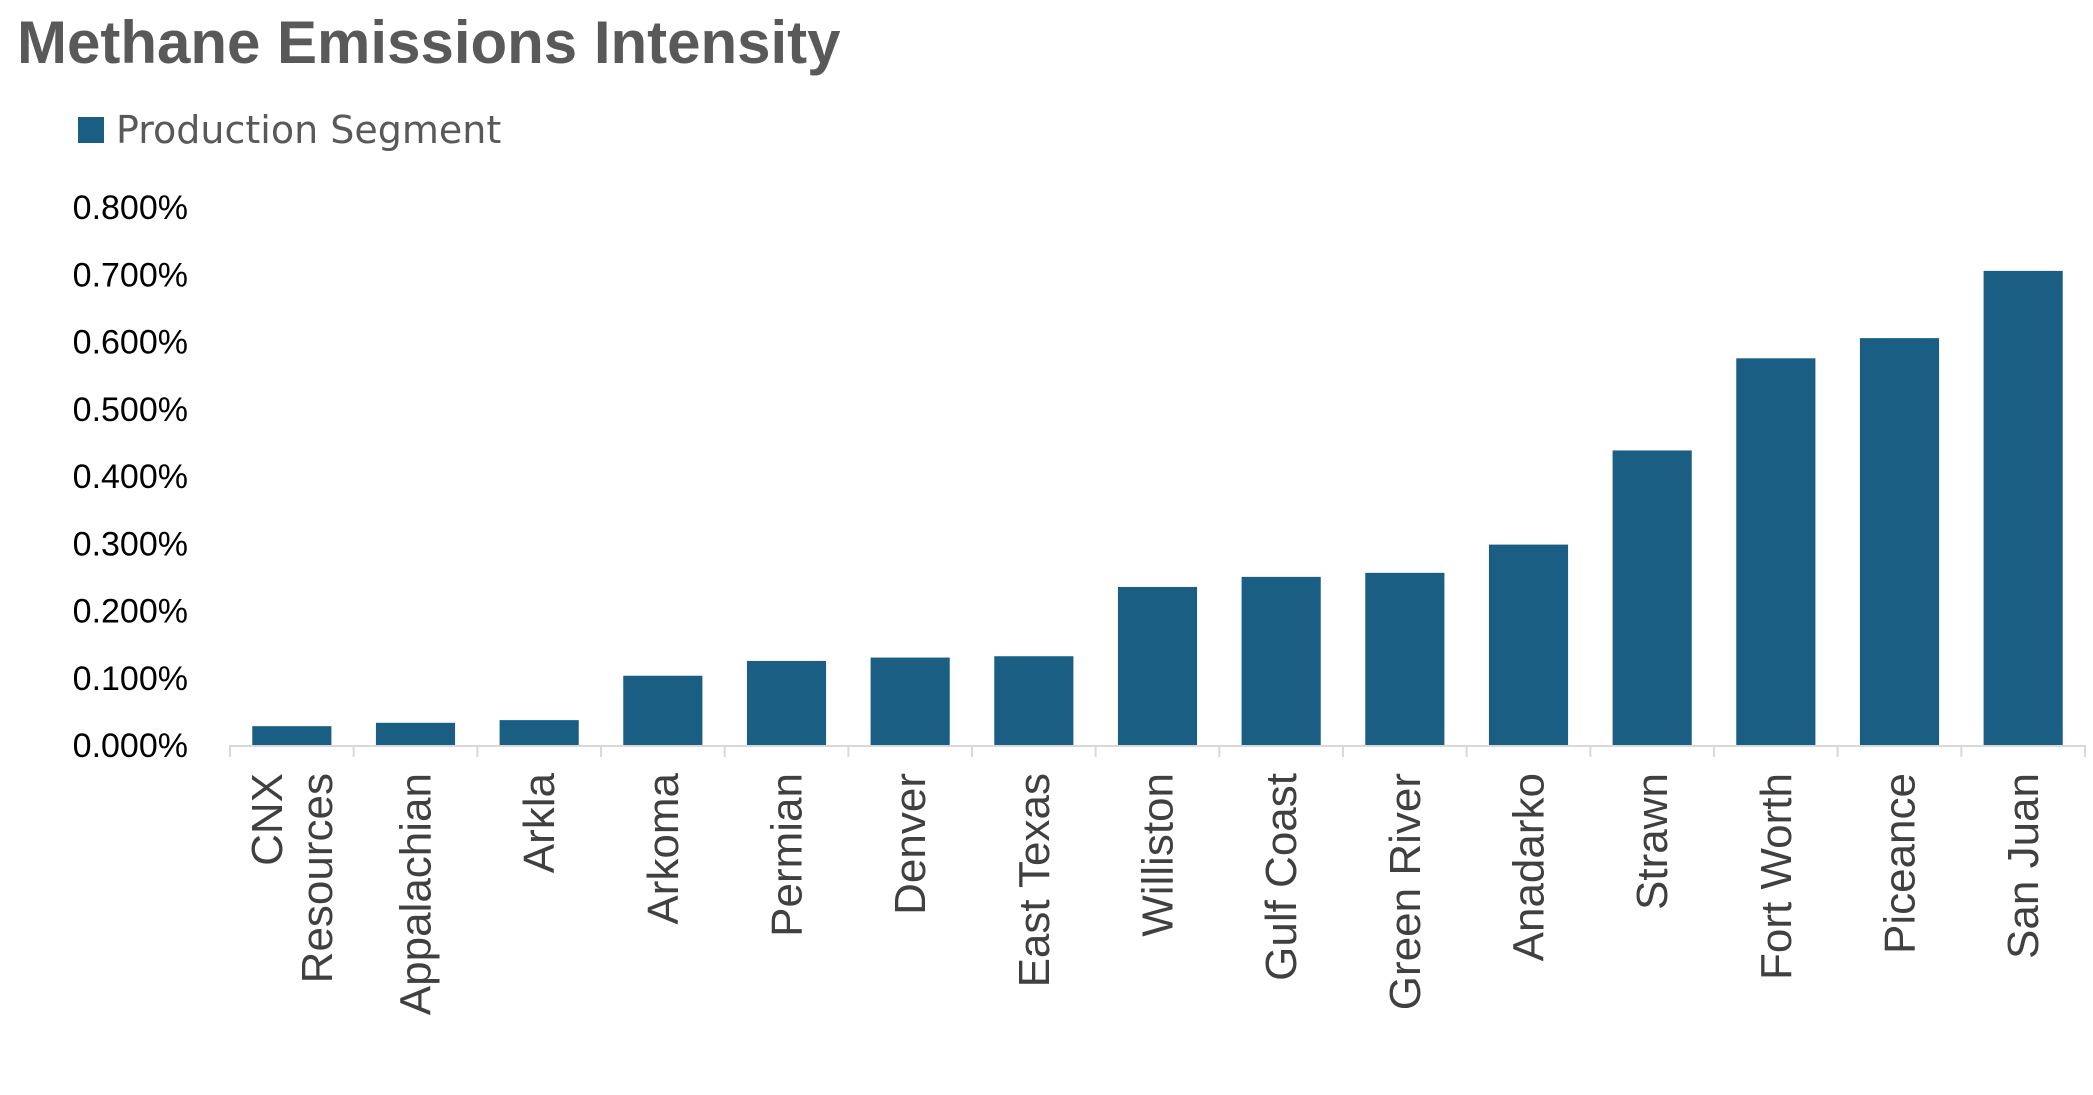 The image size is (2093, 1095). What do you see at coordinates (130, 679) in the screenshot?
I see `y-tick-label: 0.100%` at bounding box center [130, 679].